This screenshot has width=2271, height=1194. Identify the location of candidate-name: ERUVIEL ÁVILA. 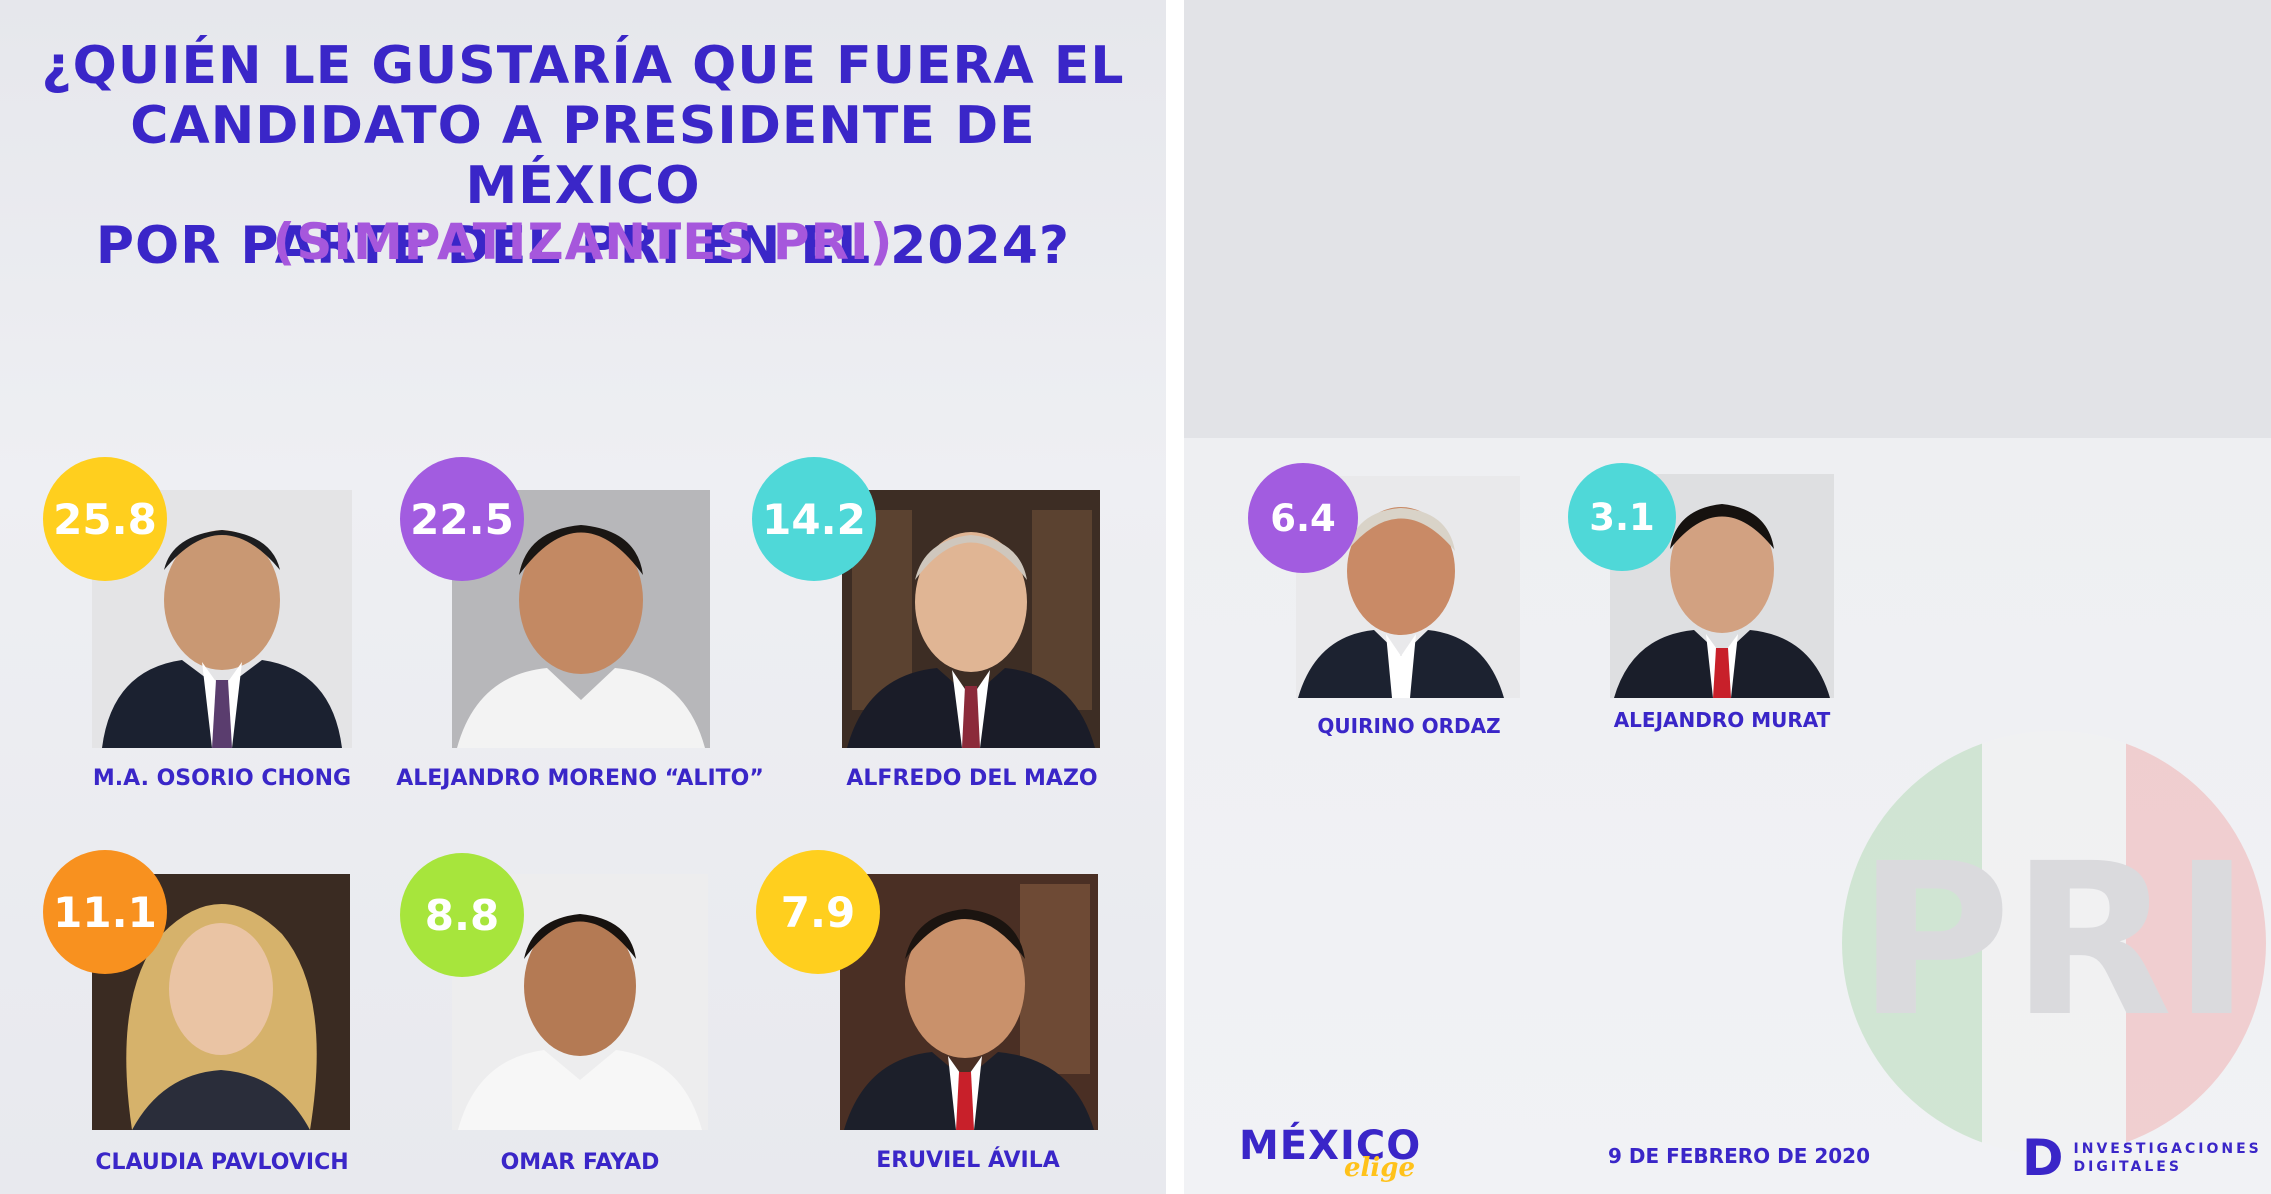
(968, 1160).